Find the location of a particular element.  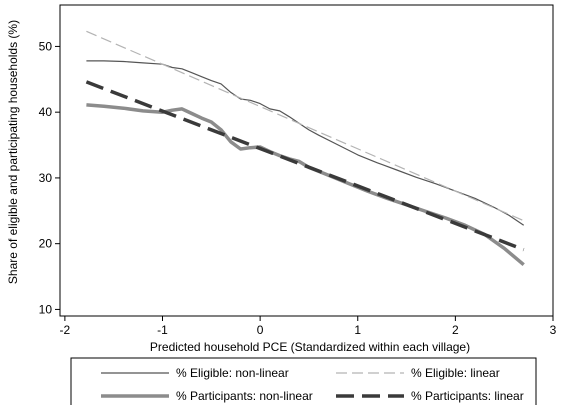

y-axis: 10 20 30 40 50 is located at coordinates (49, 177).